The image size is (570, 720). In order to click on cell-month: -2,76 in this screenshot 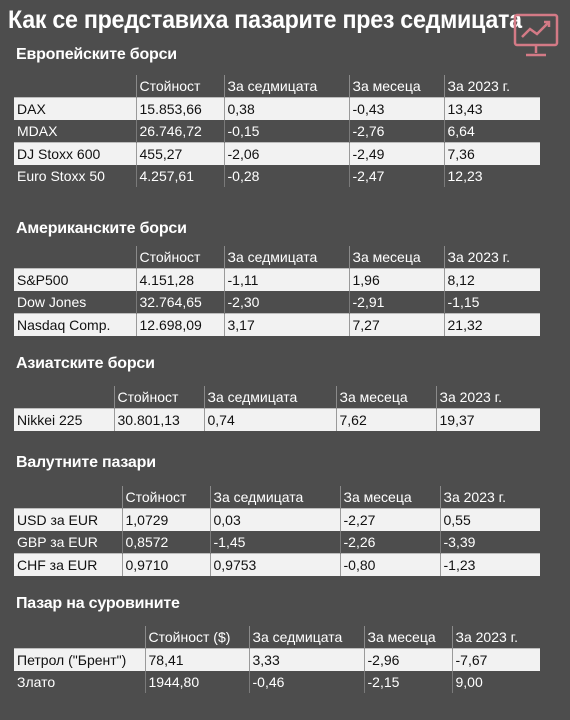, I will do `click(396, 131)`.